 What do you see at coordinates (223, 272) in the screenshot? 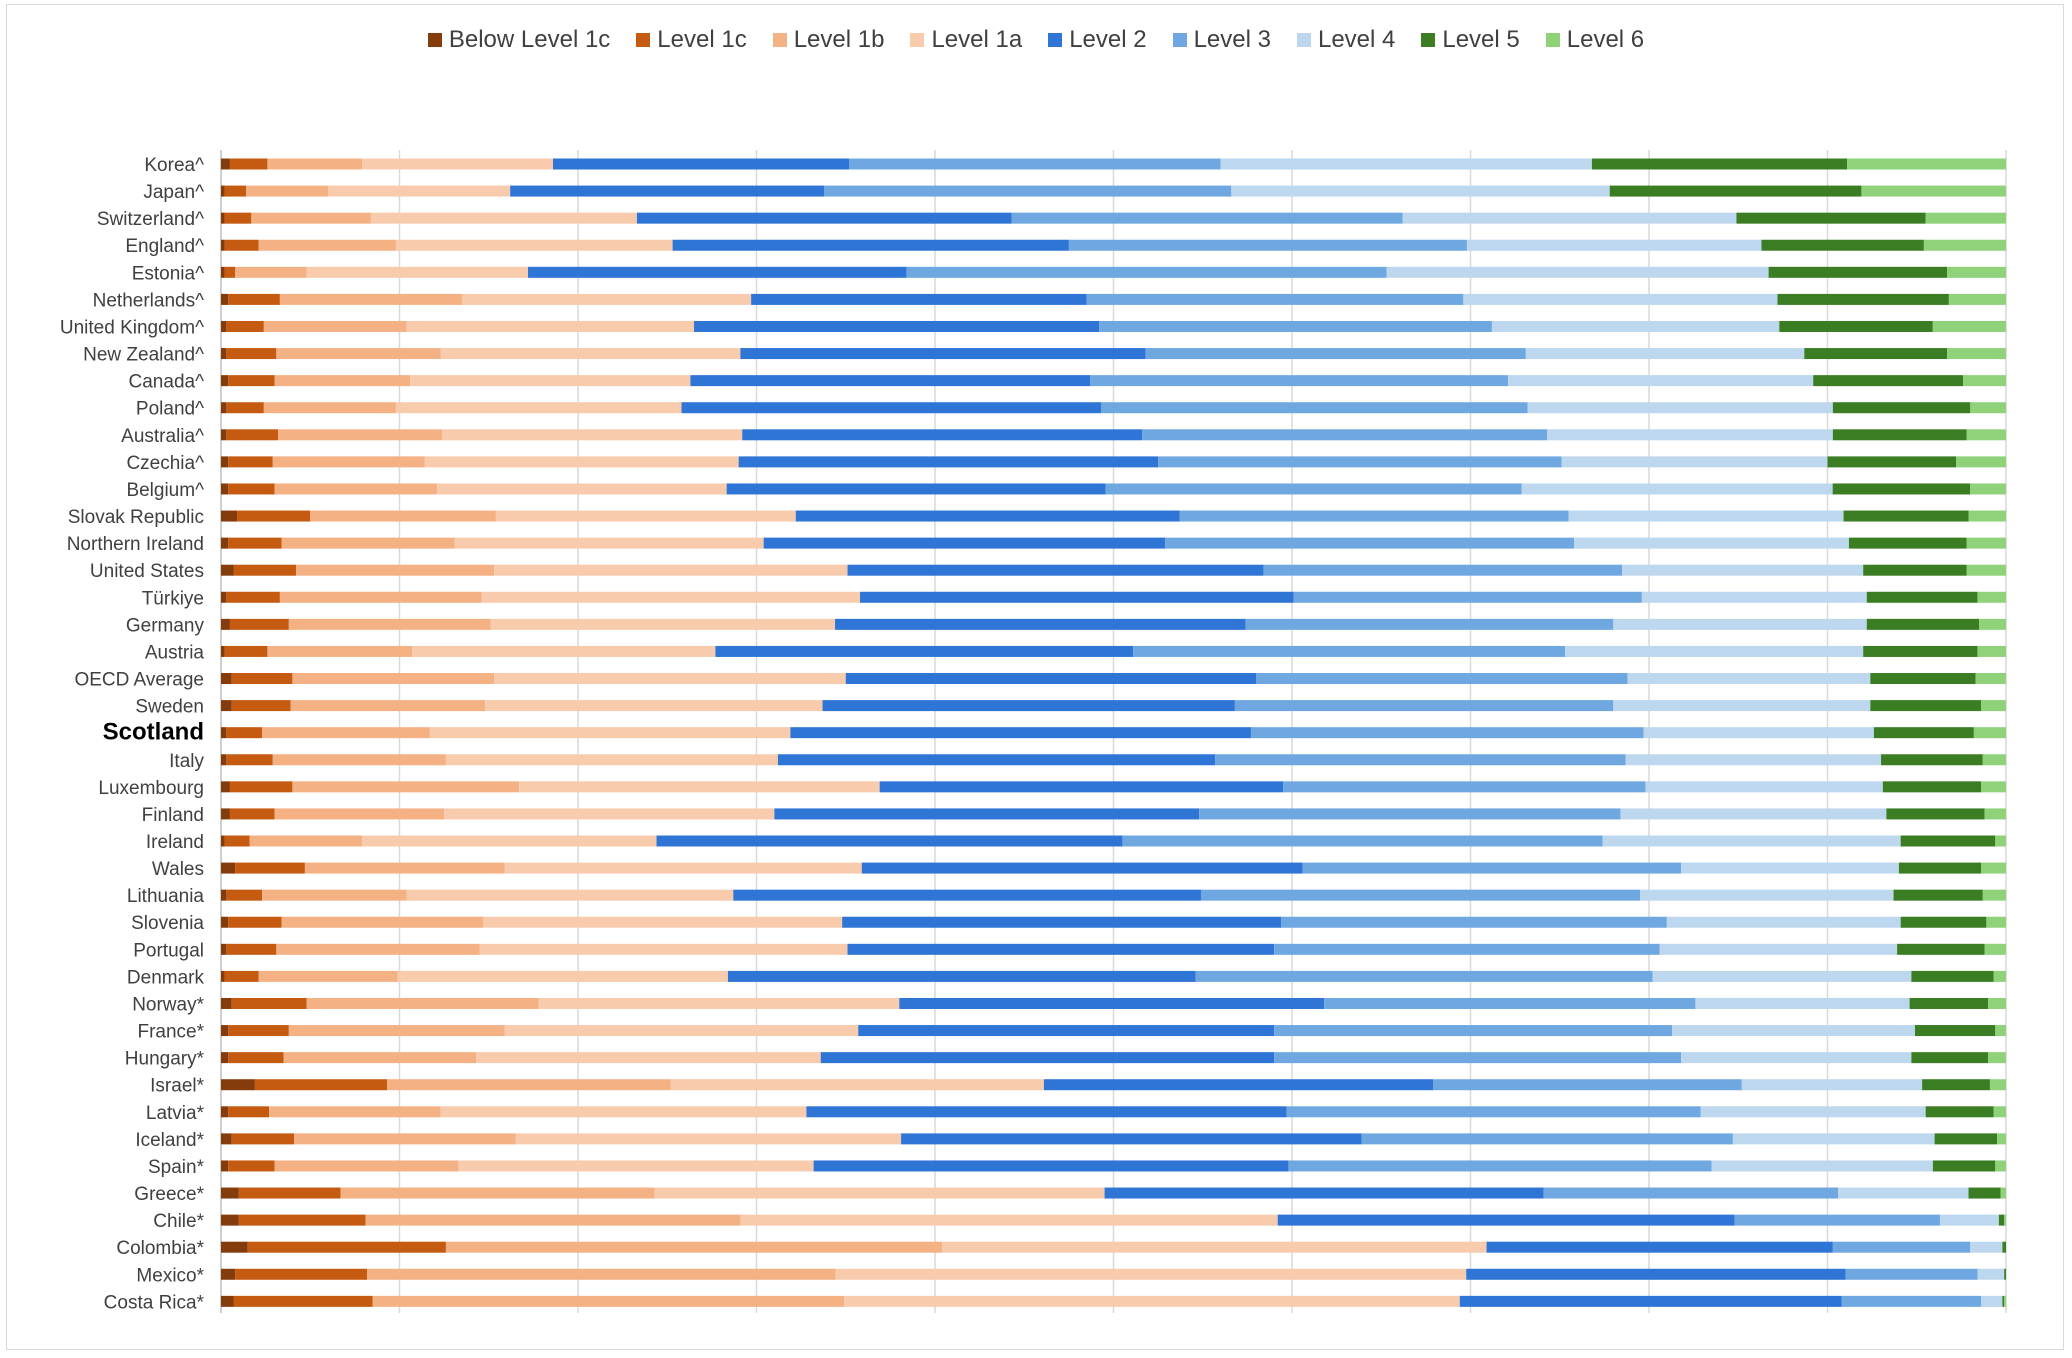
I see `bar-segment-estonia-below-level-1c` at bounding box center [223, 272].